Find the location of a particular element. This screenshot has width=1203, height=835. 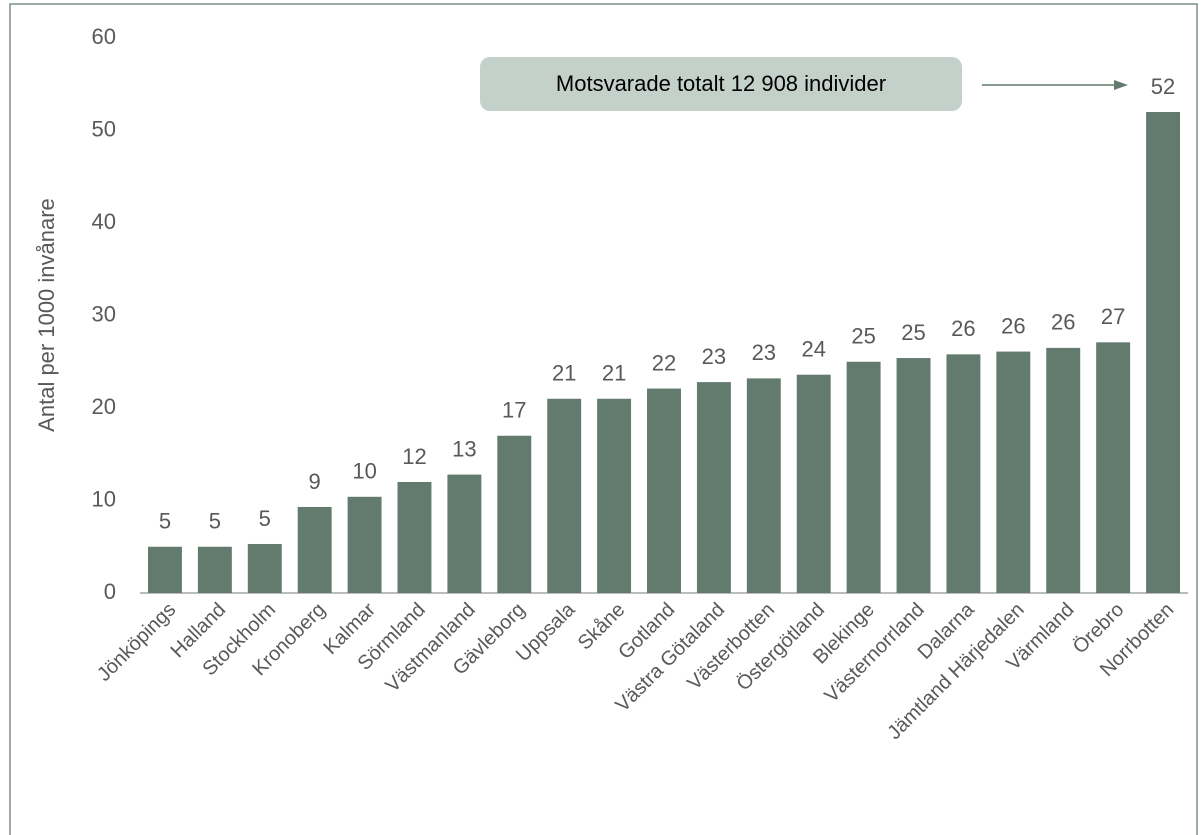

y-tick-label: 20 is located at coordinates (104, 406).